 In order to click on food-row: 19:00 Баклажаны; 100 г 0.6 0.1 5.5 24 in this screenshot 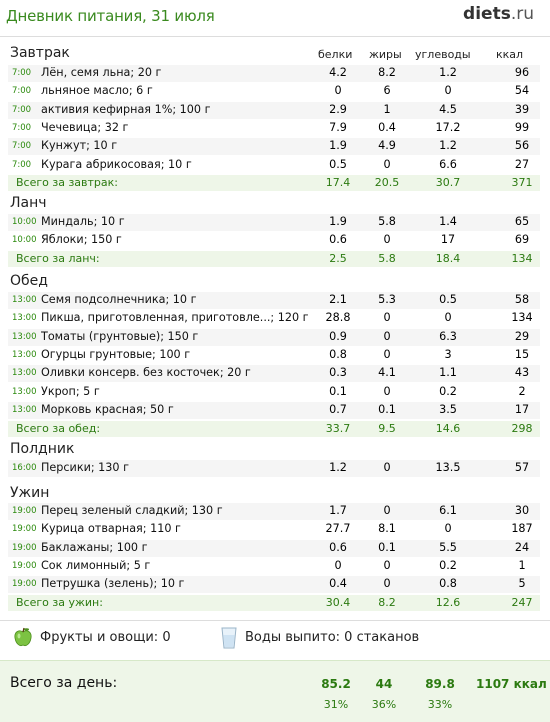, I will do `click(274, 548)`.